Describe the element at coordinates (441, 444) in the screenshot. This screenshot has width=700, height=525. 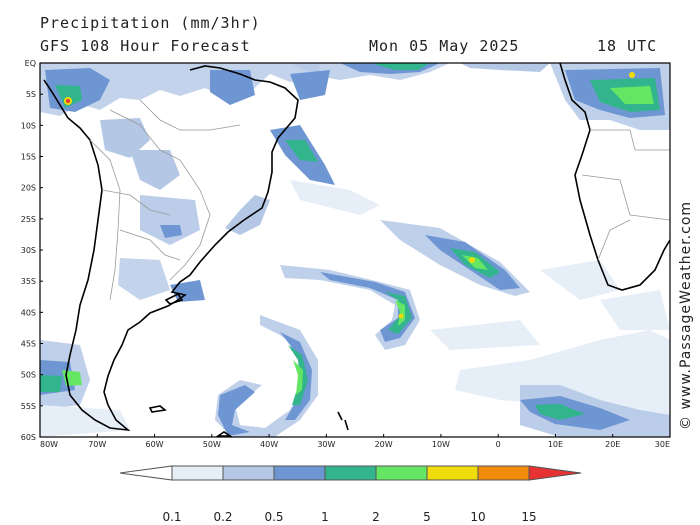
I see `lon-tick-label: 10W` at that location.